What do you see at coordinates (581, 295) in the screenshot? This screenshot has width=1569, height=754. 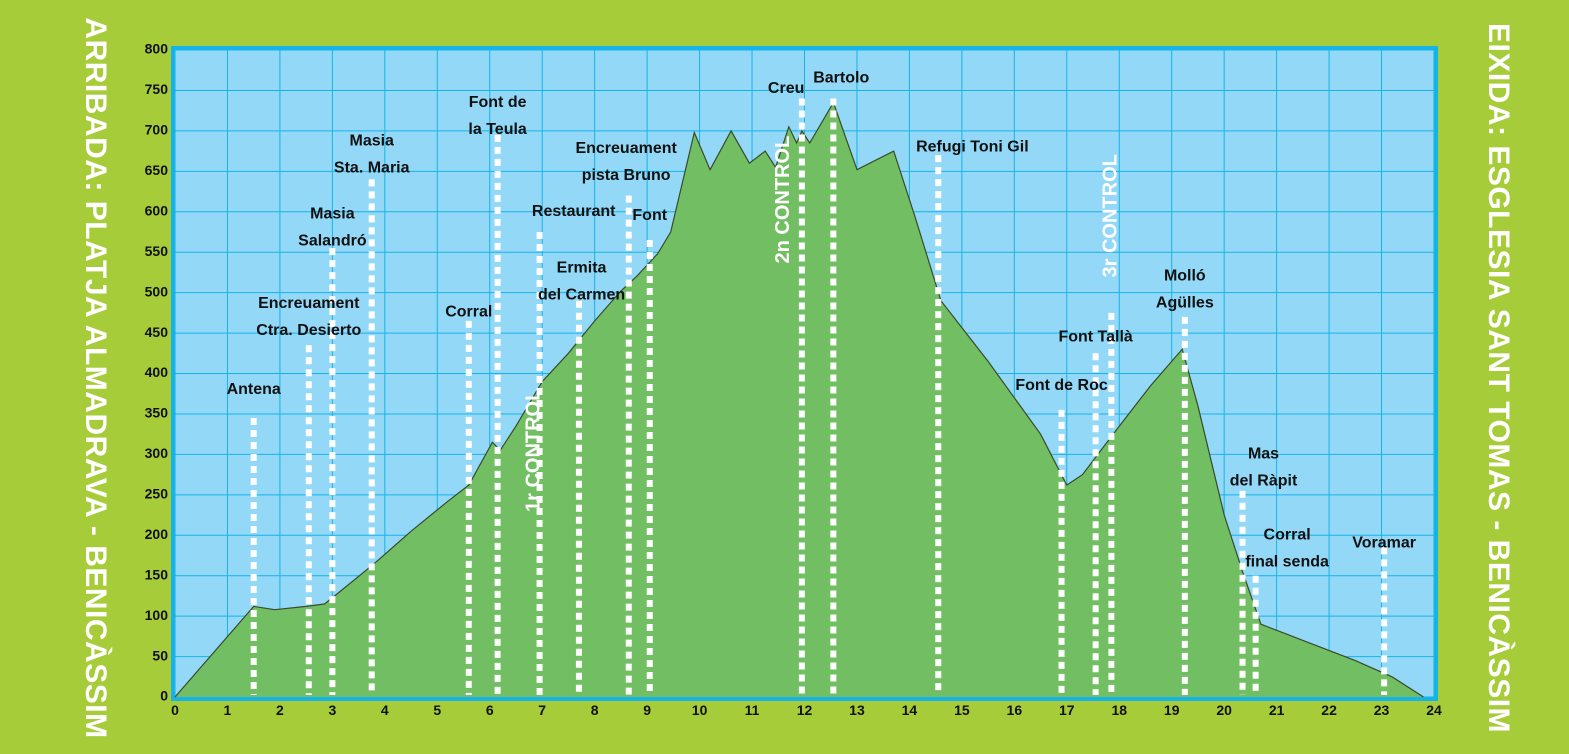 I see `waypoint-label: del Carmen` at bounding box center [581, 295].